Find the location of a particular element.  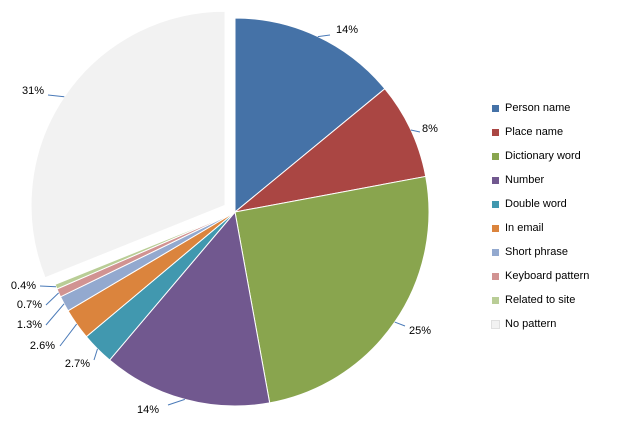

legend-label: Double word is located at coordinates (536, 204).